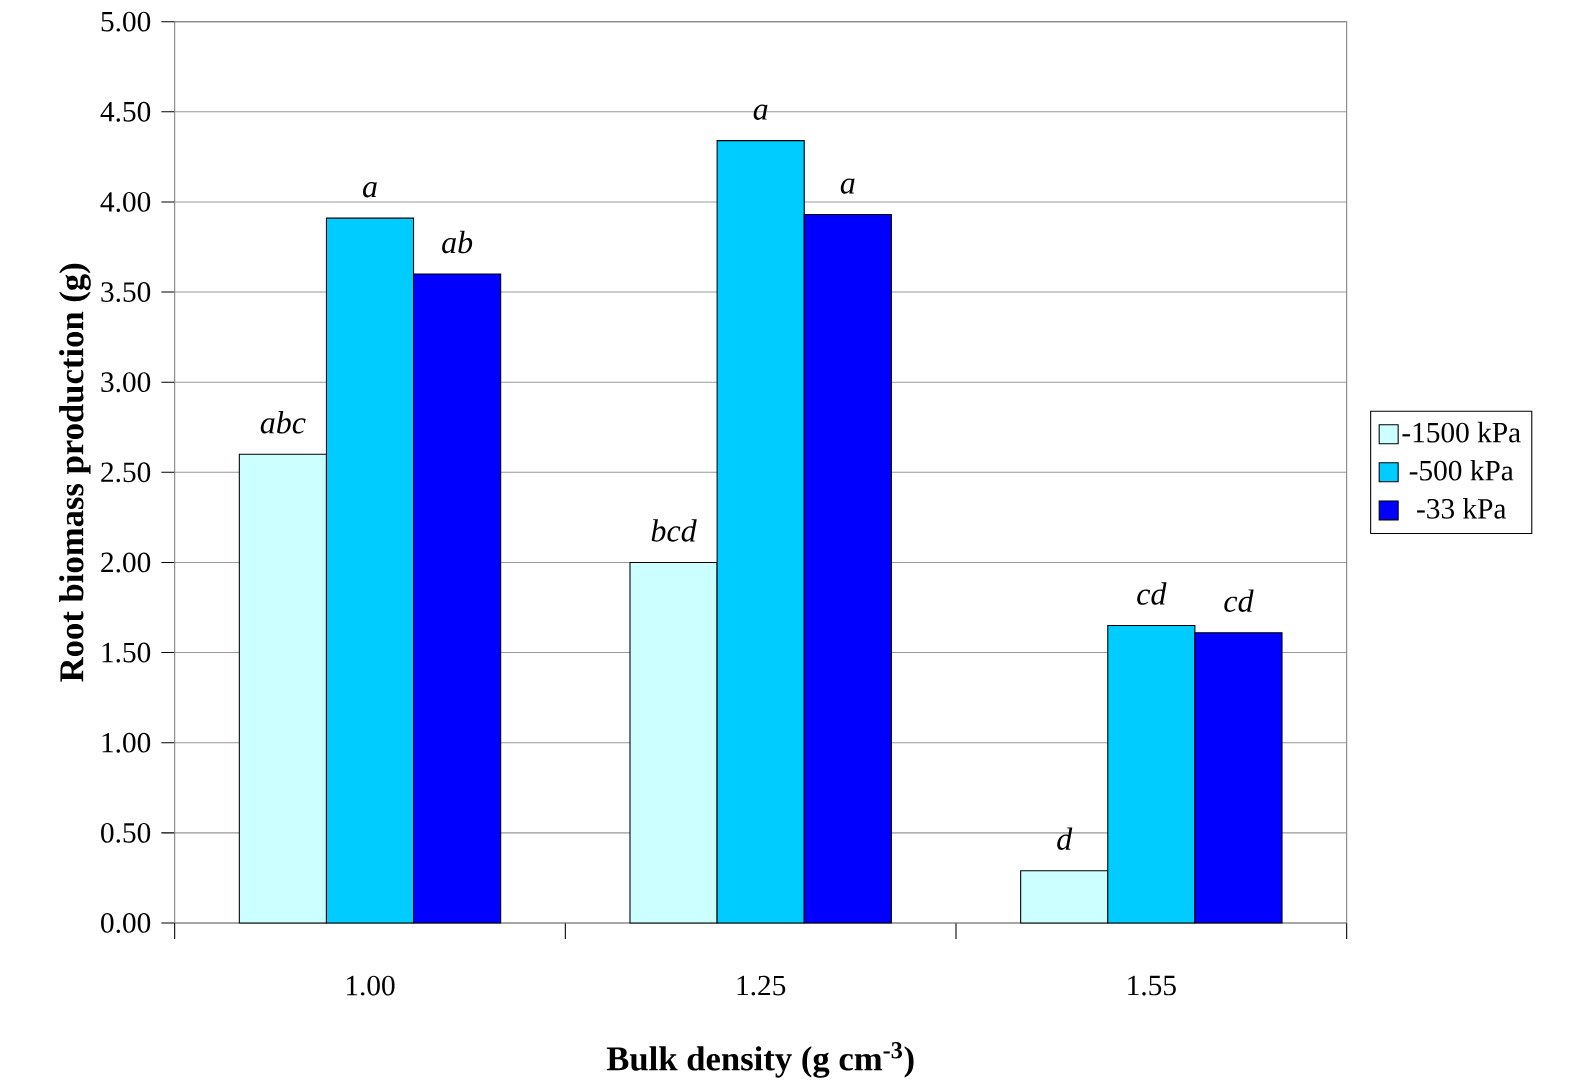  What do you see at coordinates (674, 530) in the screenshot?
I see `data-label: bcd` at bounding box center [674, 530].